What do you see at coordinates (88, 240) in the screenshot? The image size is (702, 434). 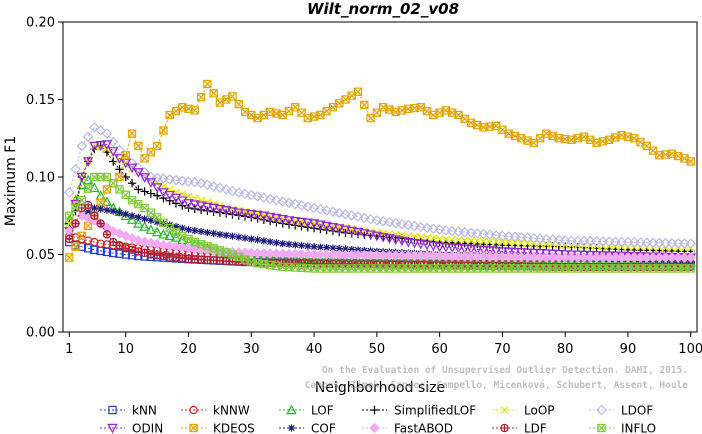 I see `data-point-knnw` at bounding box center [88, 240].